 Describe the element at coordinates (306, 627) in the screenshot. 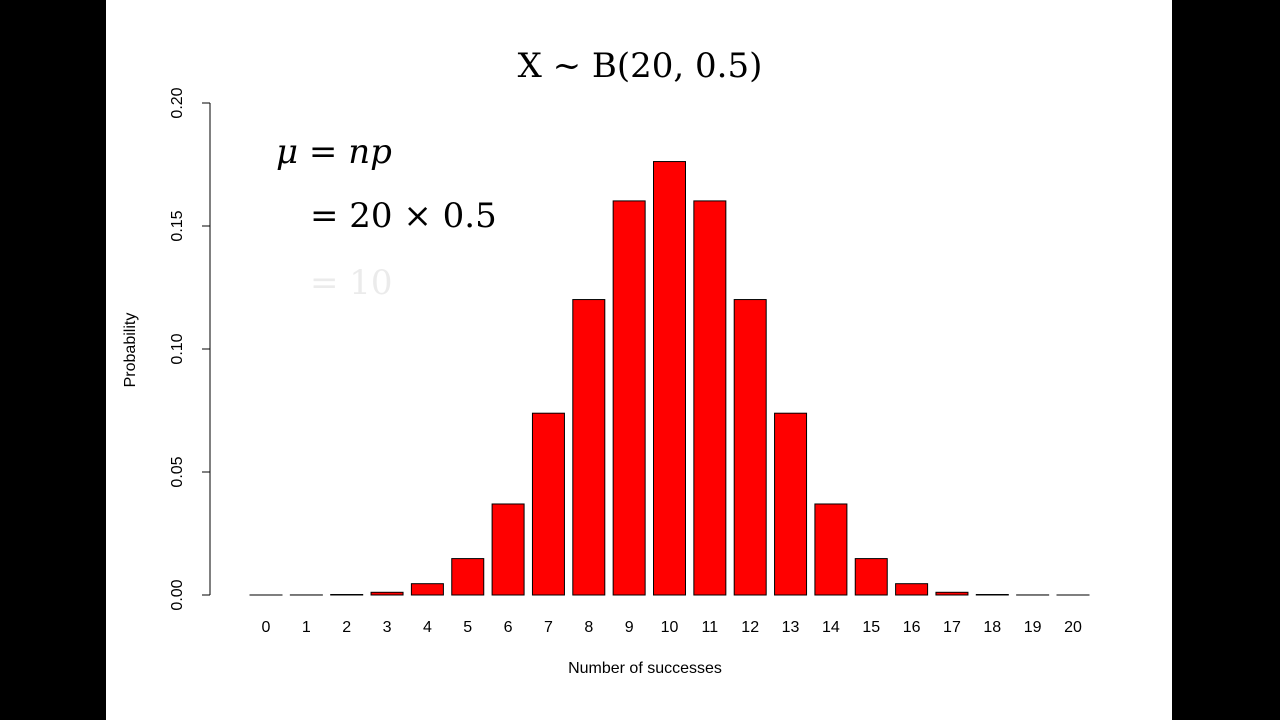

I see `x-tick-label: 1` at that location.